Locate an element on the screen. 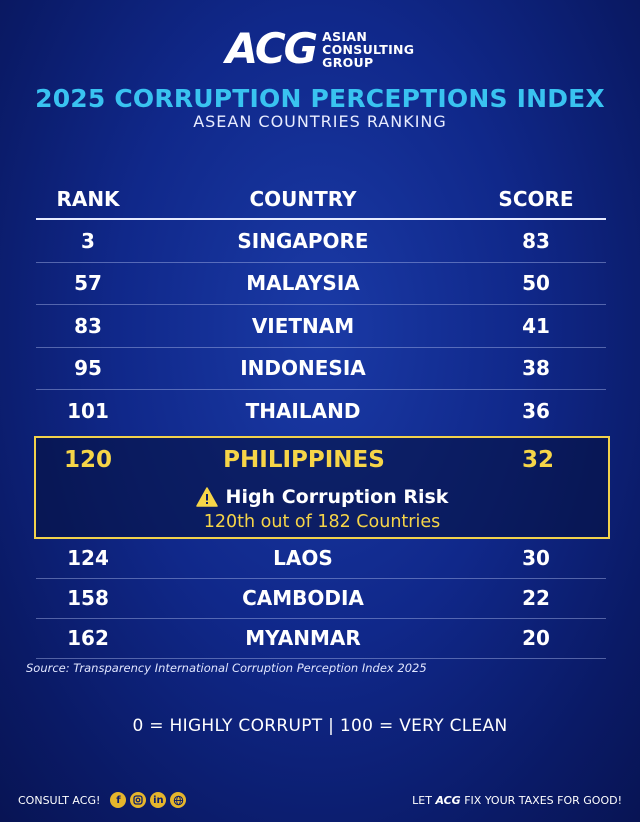 Image resolution: width=640 pixels, height=822 pixels. page-title: 2025 CORRUPTION PERCEPTIONS INDEX is located at coordinates (320, 98).